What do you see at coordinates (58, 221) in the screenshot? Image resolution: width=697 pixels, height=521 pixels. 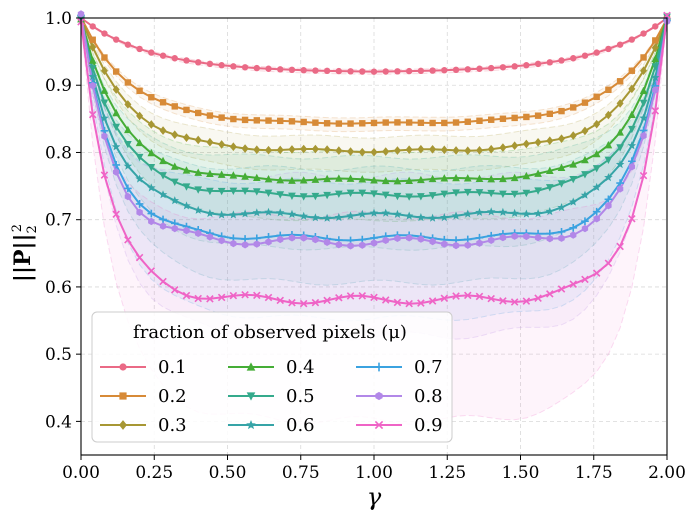 I see `y-tick-label: 0.7` at bounding box center [58, 221].